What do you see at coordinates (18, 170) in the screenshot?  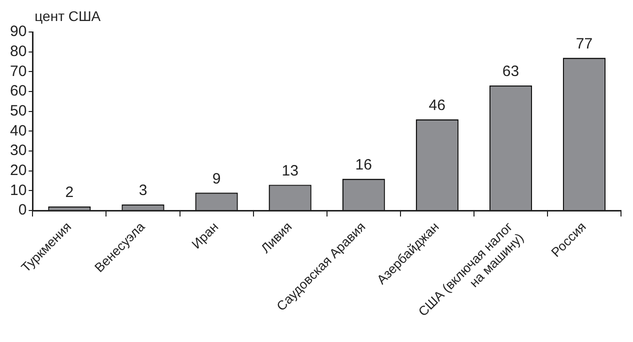 I see `y-tick-label: 20` at bounding box center [18, 170].